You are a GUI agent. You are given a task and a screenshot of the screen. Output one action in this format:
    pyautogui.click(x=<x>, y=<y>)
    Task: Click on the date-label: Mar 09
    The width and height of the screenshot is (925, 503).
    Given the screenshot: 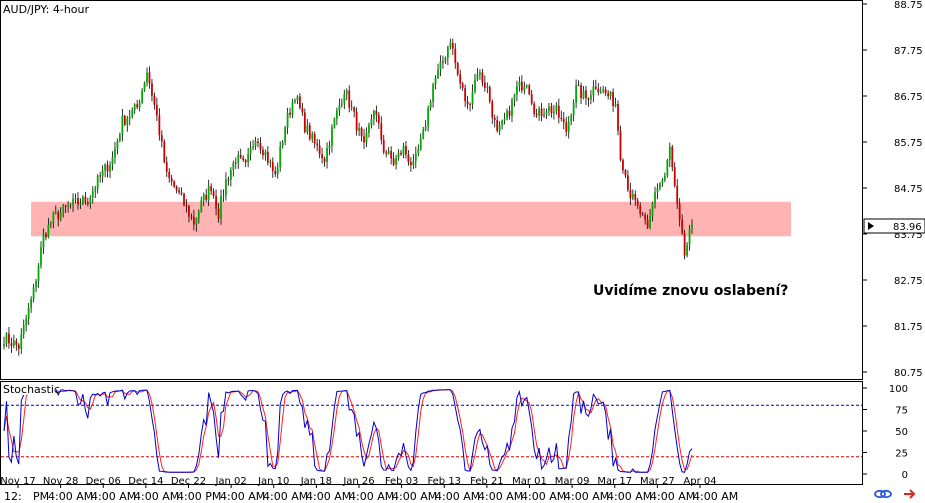 What is the action you would take?
    pyautogui.click(x=572, y=481)
    